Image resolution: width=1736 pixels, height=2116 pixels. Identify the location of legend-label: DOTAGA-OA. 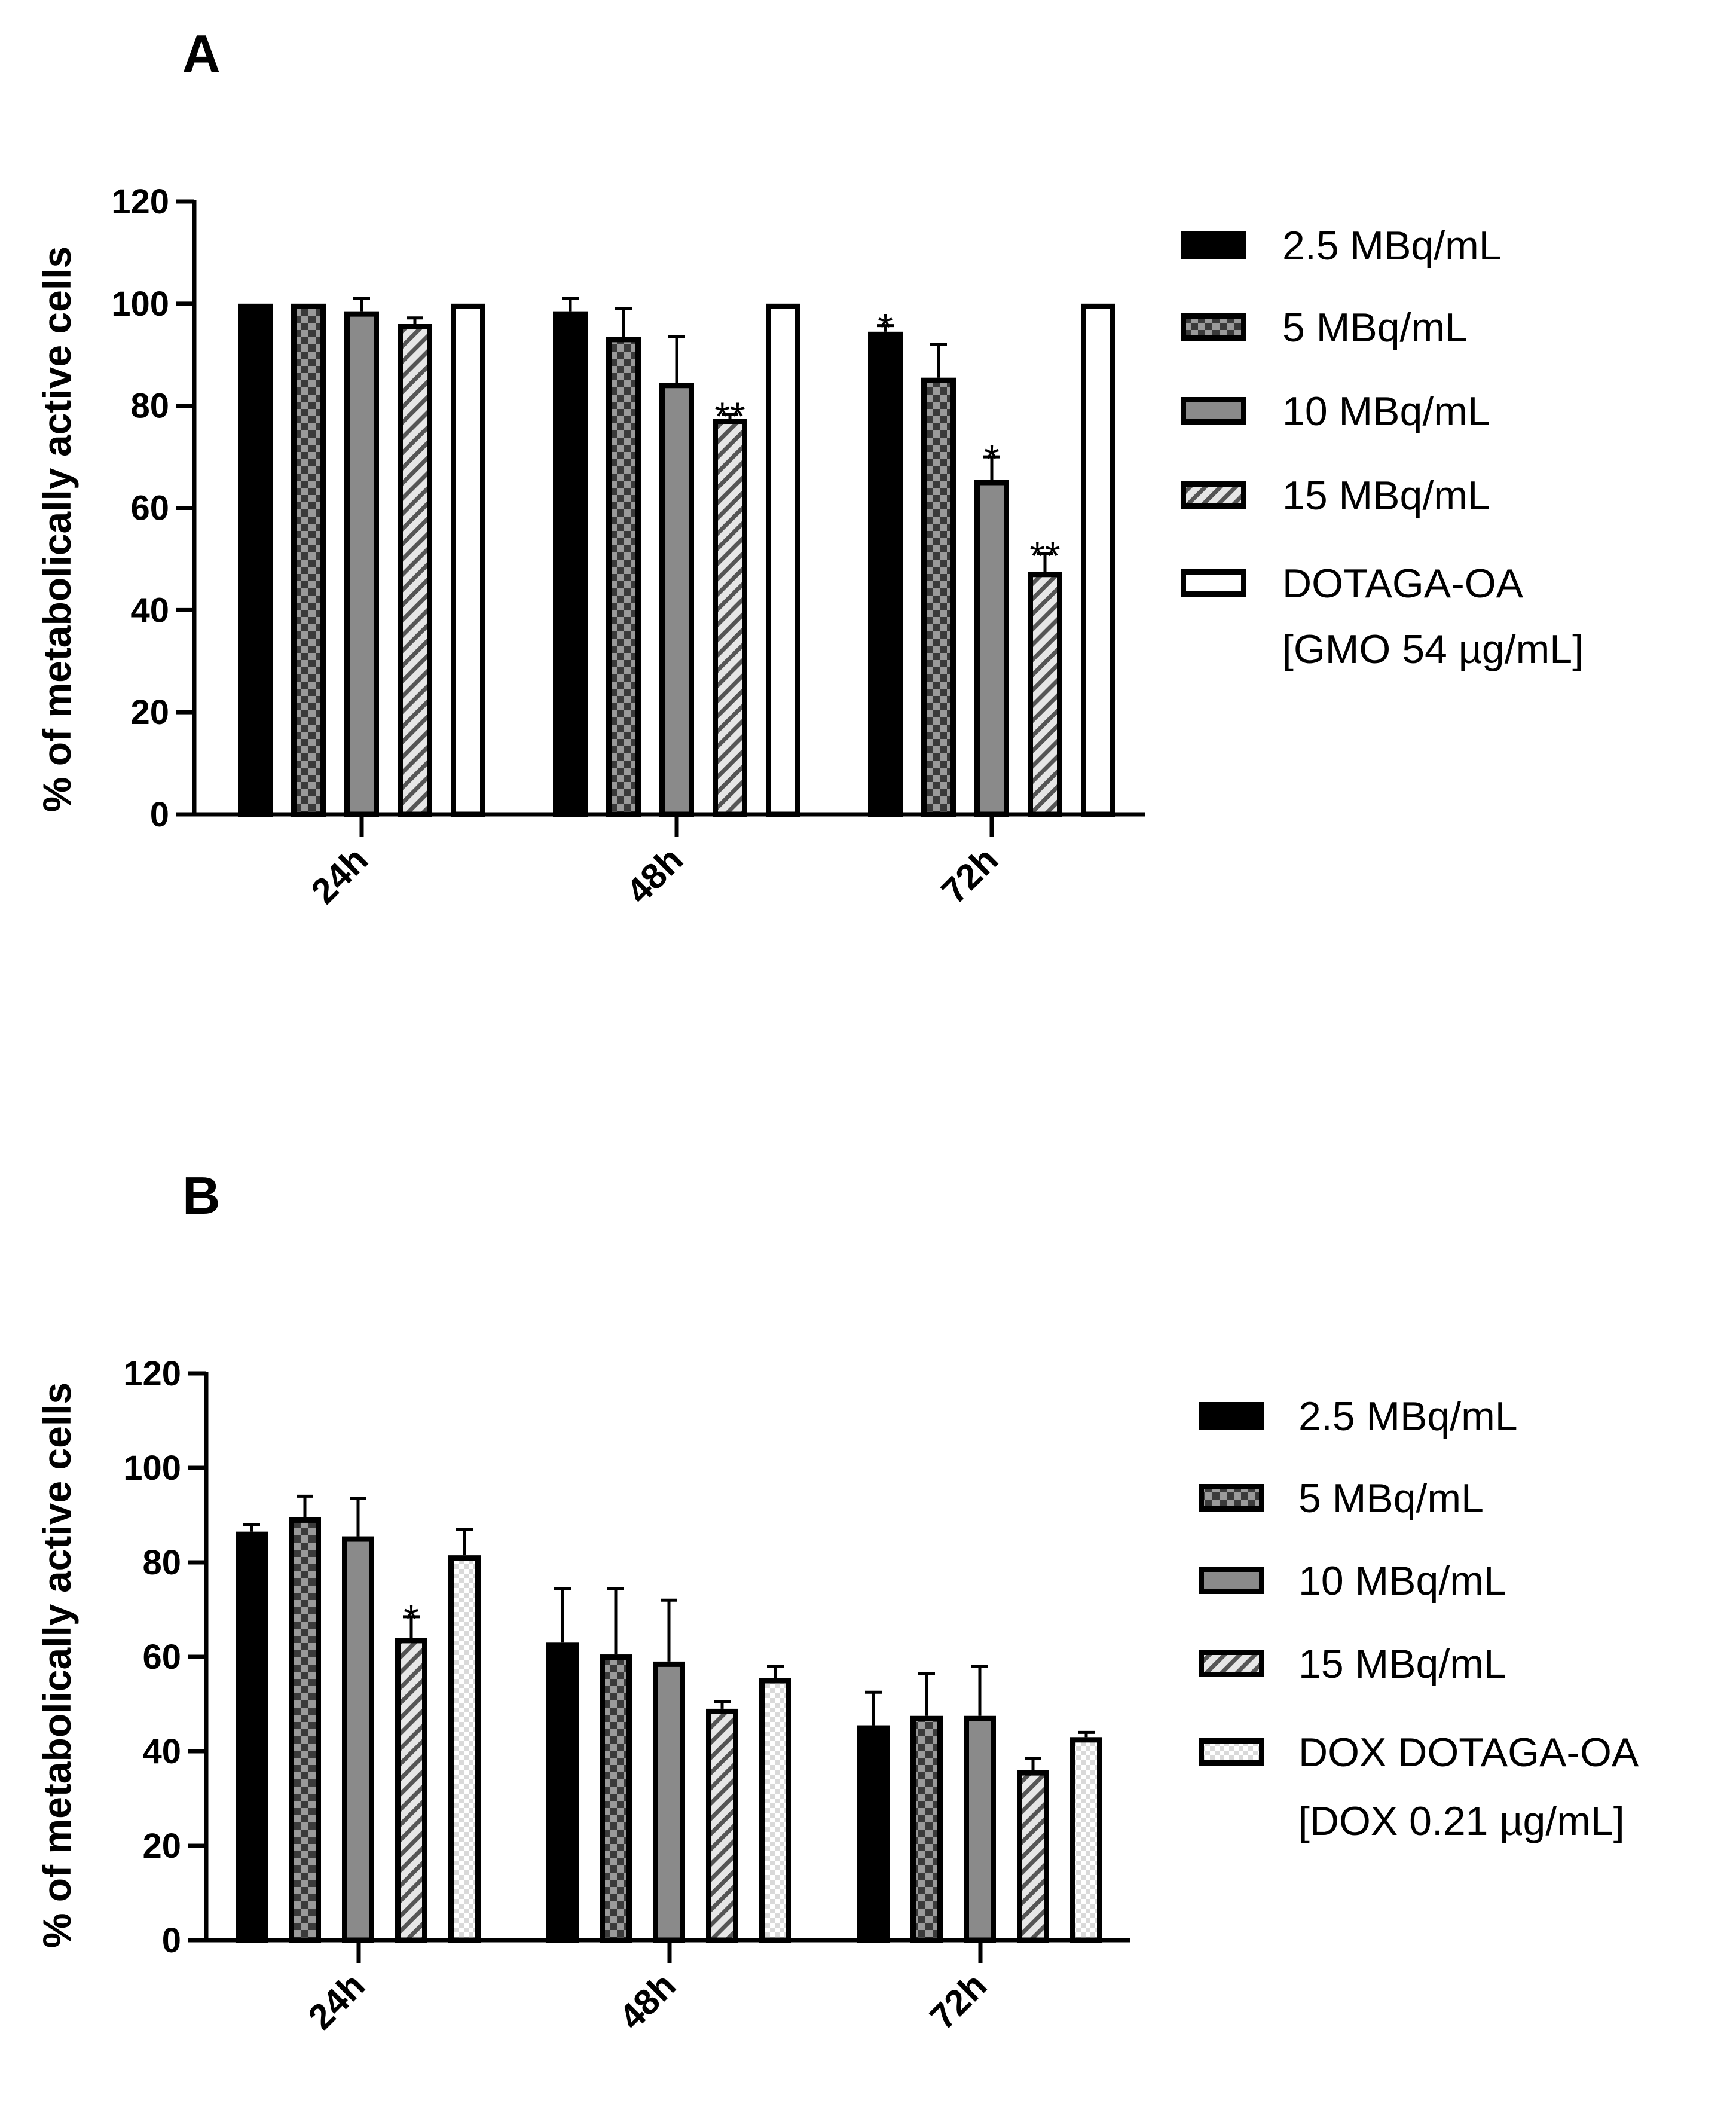
(1403, 583).